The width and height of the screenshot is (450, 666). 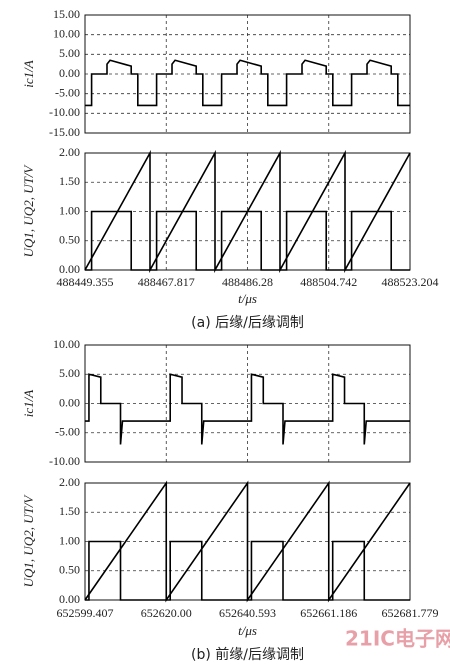 I want to click on x-tick-label: 652681.779, so click(x=410, y=613).